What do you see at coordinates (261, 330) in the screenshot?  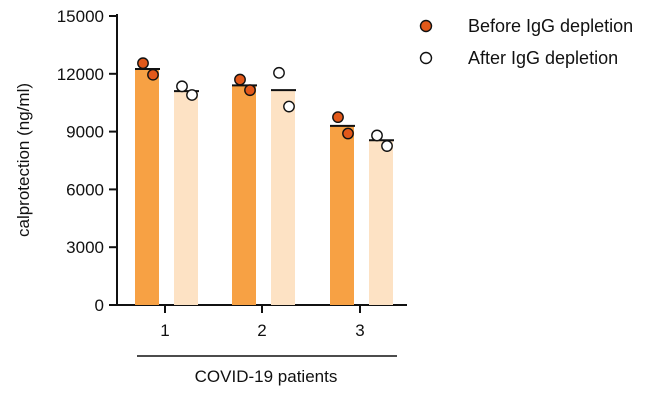 I see `x-tick-label: 2` at bounding box center [261, 330].